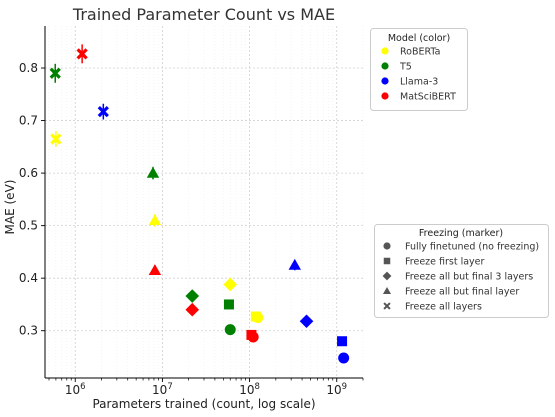 The width and height of the screenshot is (555, 417). Describe the element at coordinates (32, 199) in the screenshot. I see `y-ticks: 0.3 0.4 0.5 0.6 0.7 0.8` at that location.